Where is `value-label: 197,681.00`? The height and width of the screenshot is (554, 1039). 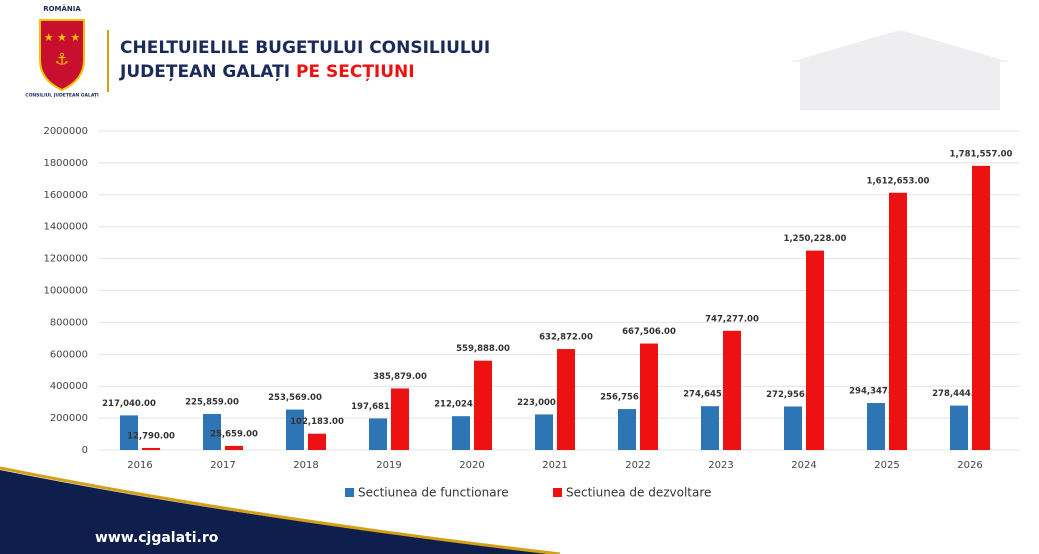
value-label: 197,681.00 is located at coordinates (378, 407).